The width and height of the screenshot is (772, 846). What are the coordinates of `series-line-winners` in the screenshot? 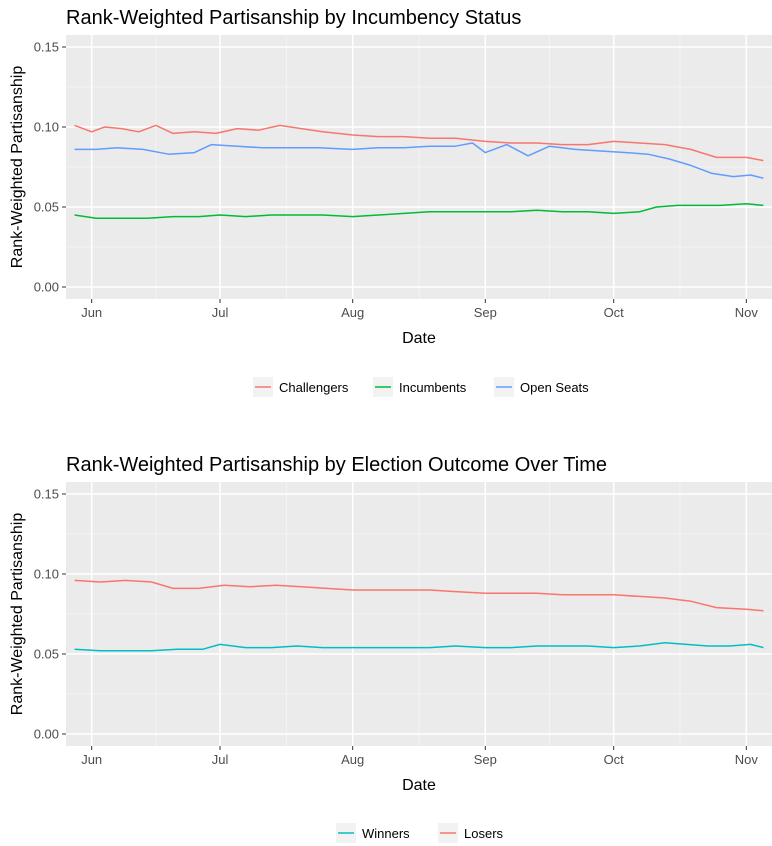 It's located at (419, 647).